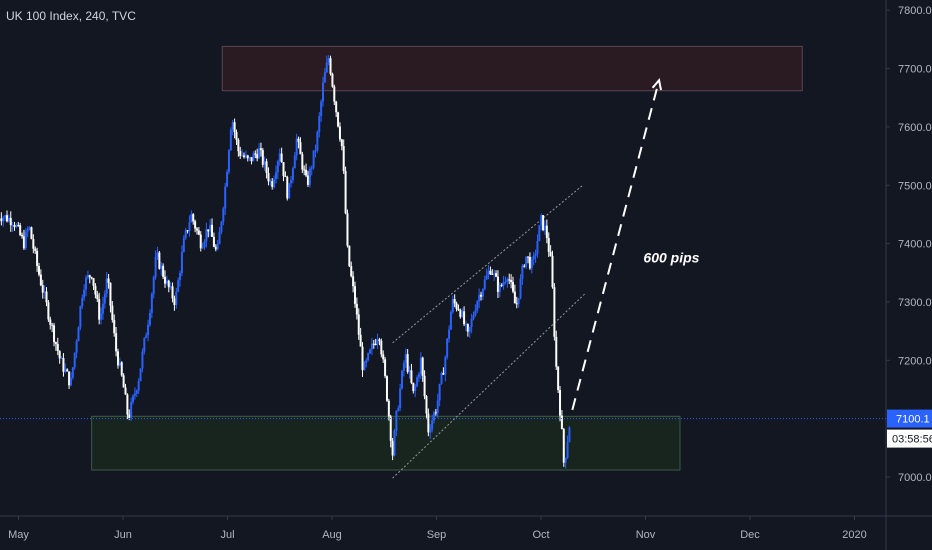 The height and width of the screenshot is (550, 932). What do you see at coordinates (488, 264) in the screenshot?
I see `channel-upper-line` at bounding box center [488, 264].